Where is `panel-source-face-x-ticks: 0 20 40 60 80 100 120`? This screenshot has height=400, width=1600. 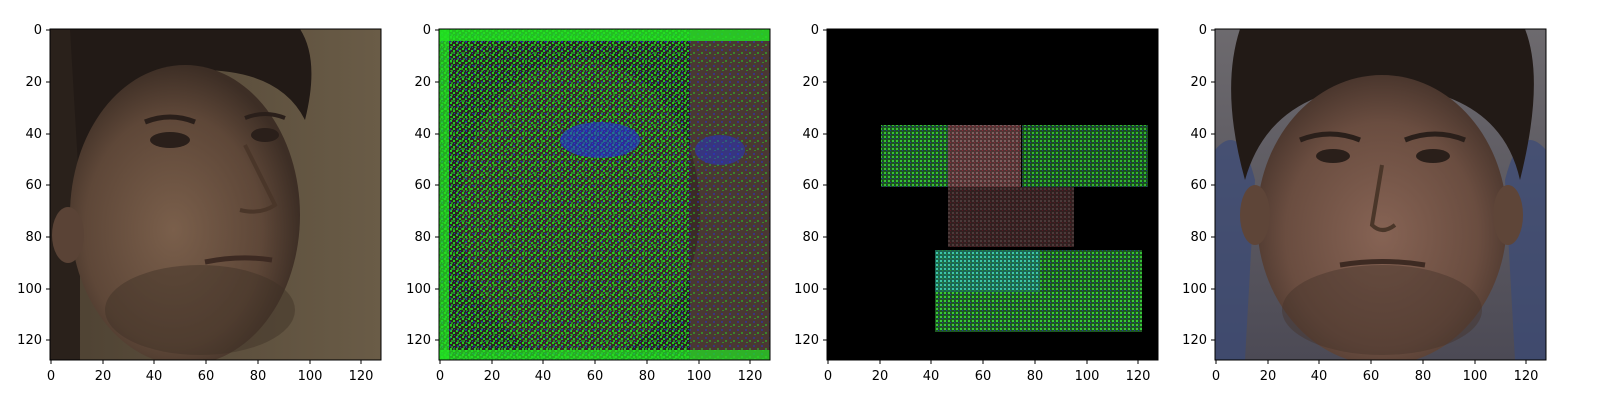 panel-source-face-x-ticks: 0 20 40 60 80 100 120 is located at coordinates (210, 372).